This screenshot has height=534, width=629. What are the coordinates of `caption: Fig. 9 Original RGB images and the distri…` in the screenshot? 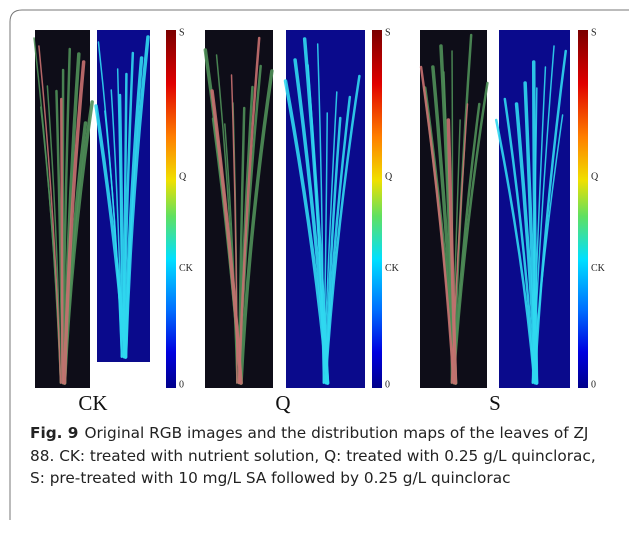 It's located at (322, 456).